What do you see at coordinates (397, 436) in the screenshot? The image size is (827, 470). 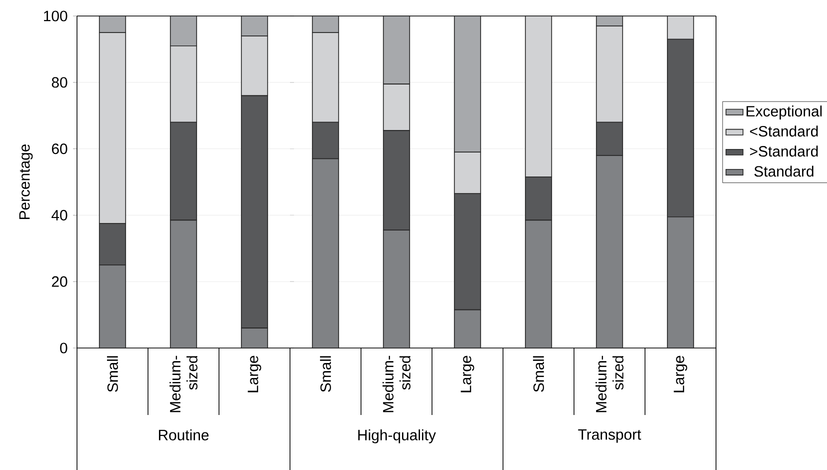 I see `x-axis-title: High-quality` at bounding box center [397, 436].